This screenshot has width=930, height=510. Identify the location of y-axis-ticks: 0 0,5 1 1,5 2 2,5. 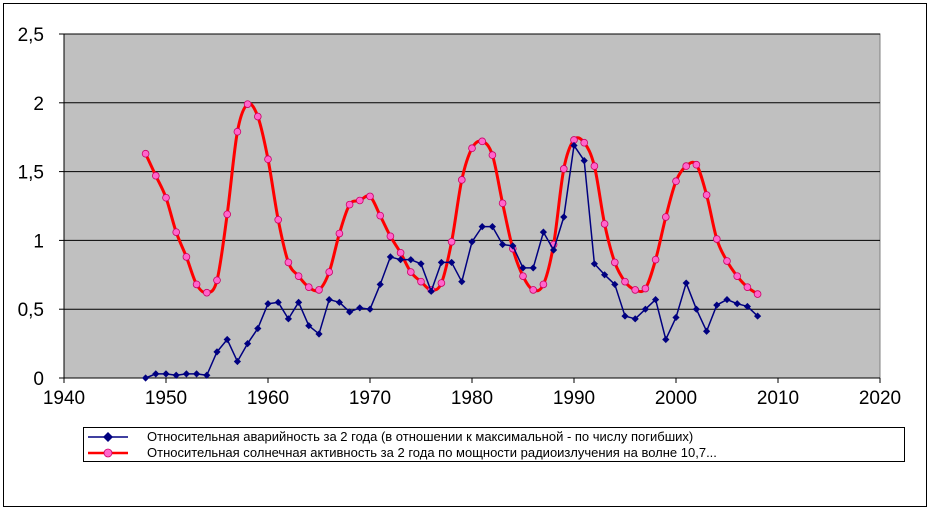
(41, 207).